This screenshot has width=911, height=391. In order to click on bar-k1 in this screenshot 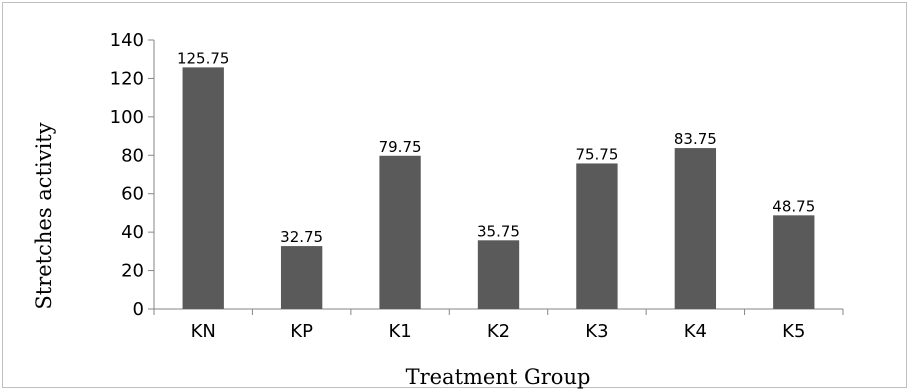, I will do `click(400, 232)`.